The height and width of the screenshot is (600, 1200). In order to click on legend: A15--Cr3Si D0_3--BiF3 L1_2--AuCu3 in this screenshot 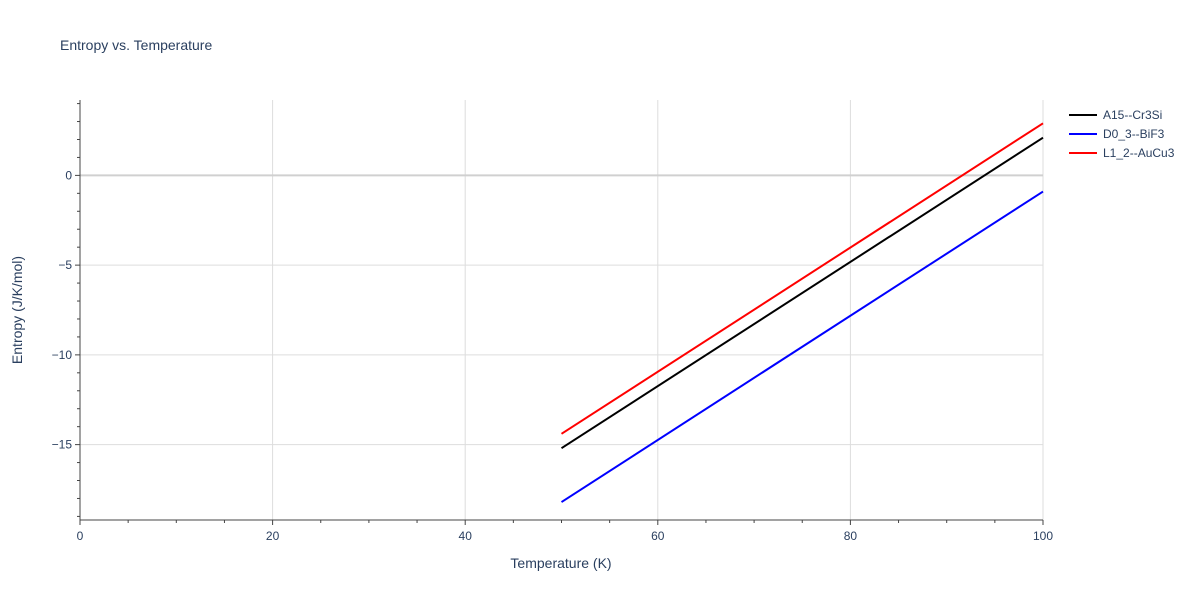, I will do `click(1122, 134)`.